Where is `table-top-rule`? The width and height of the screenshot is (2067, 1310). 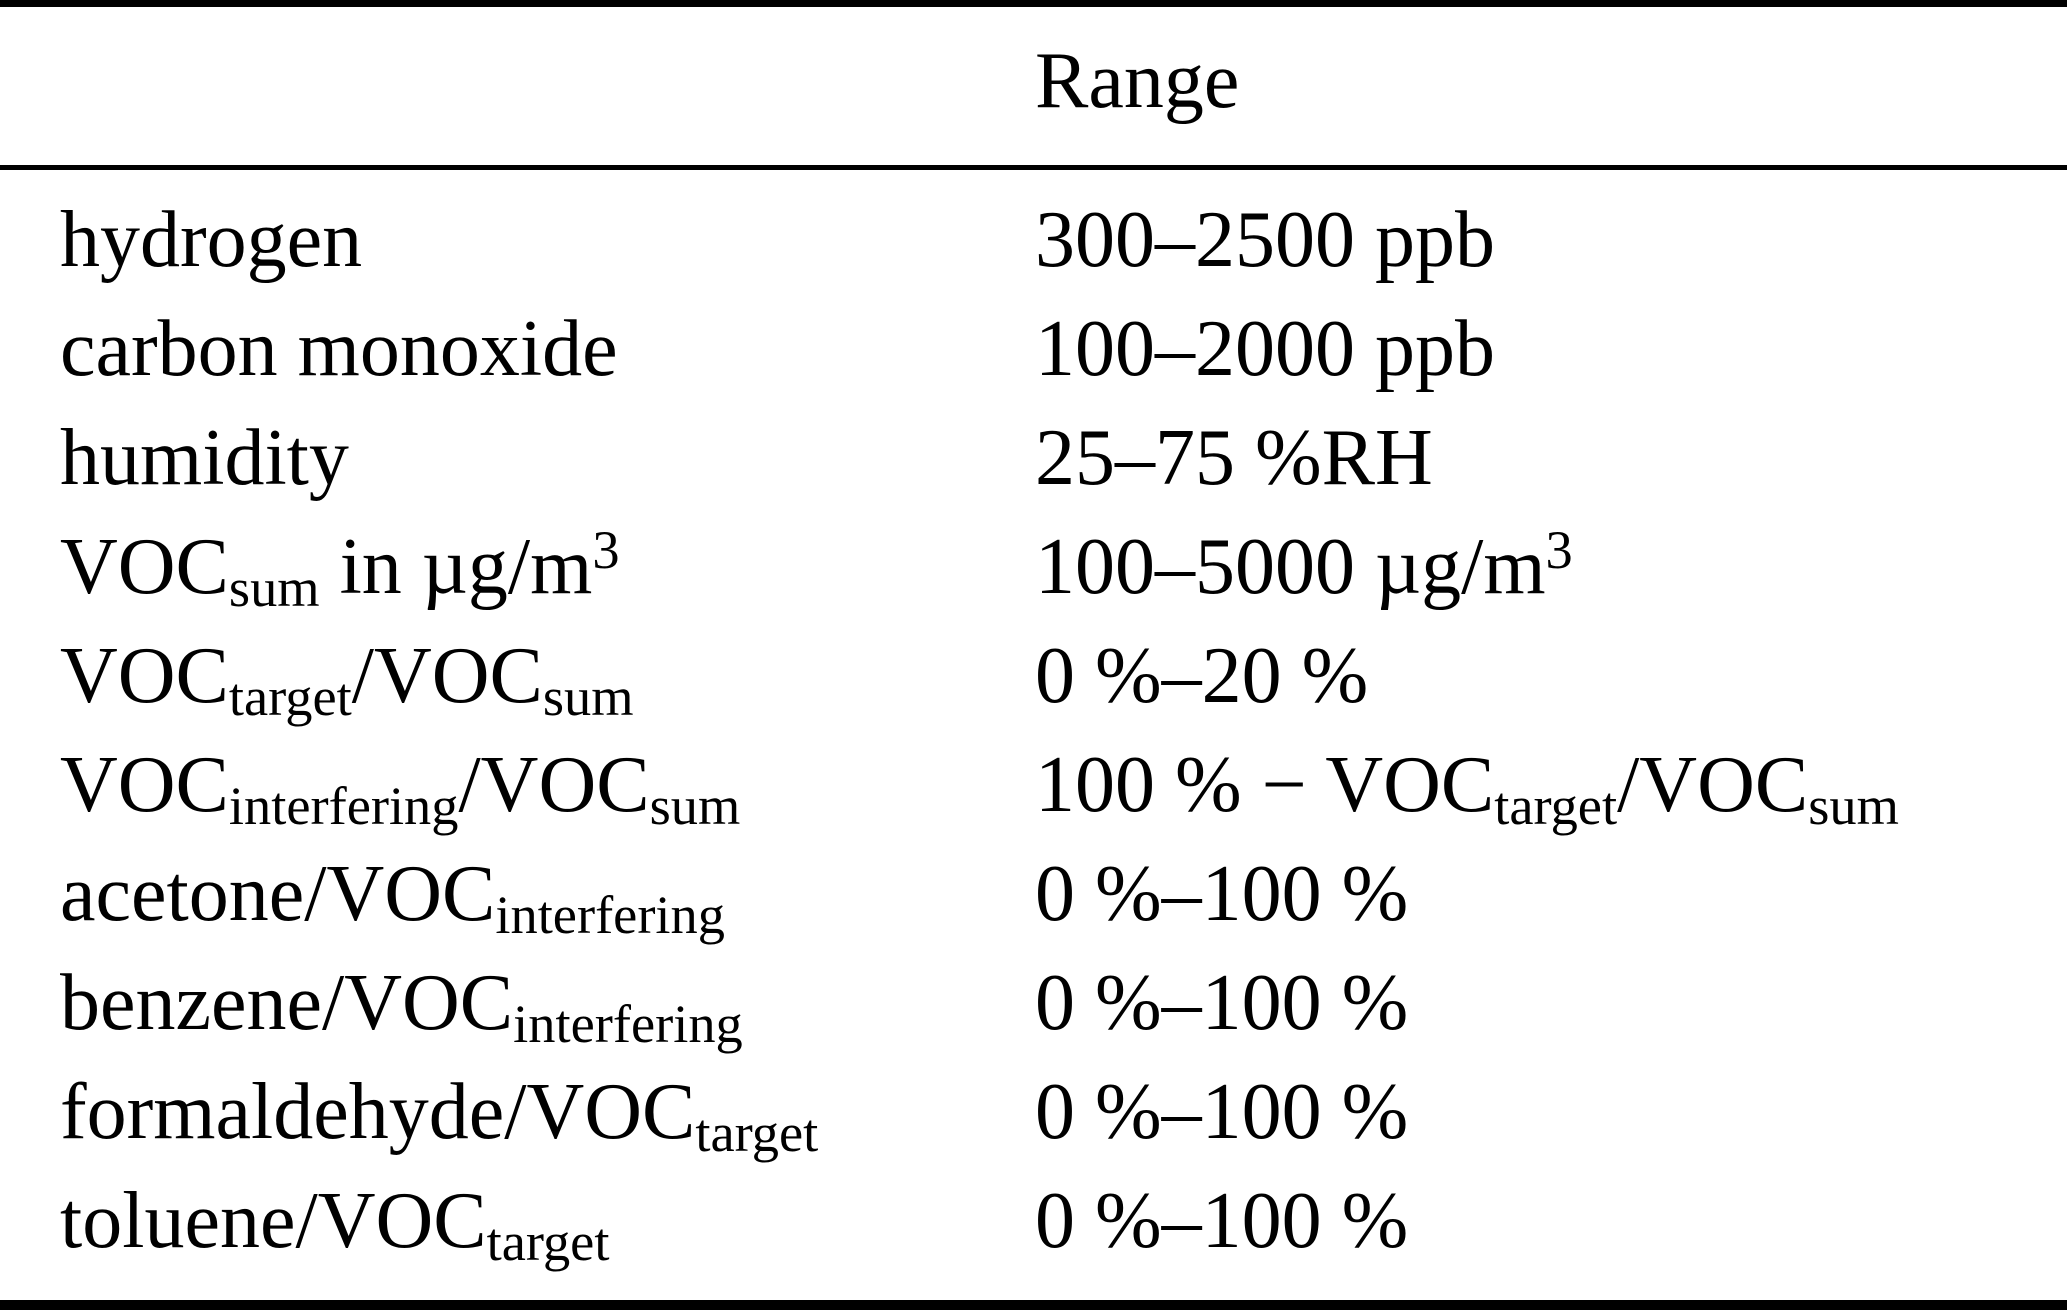
table-top-rule is located at coordinates (1033, 3).